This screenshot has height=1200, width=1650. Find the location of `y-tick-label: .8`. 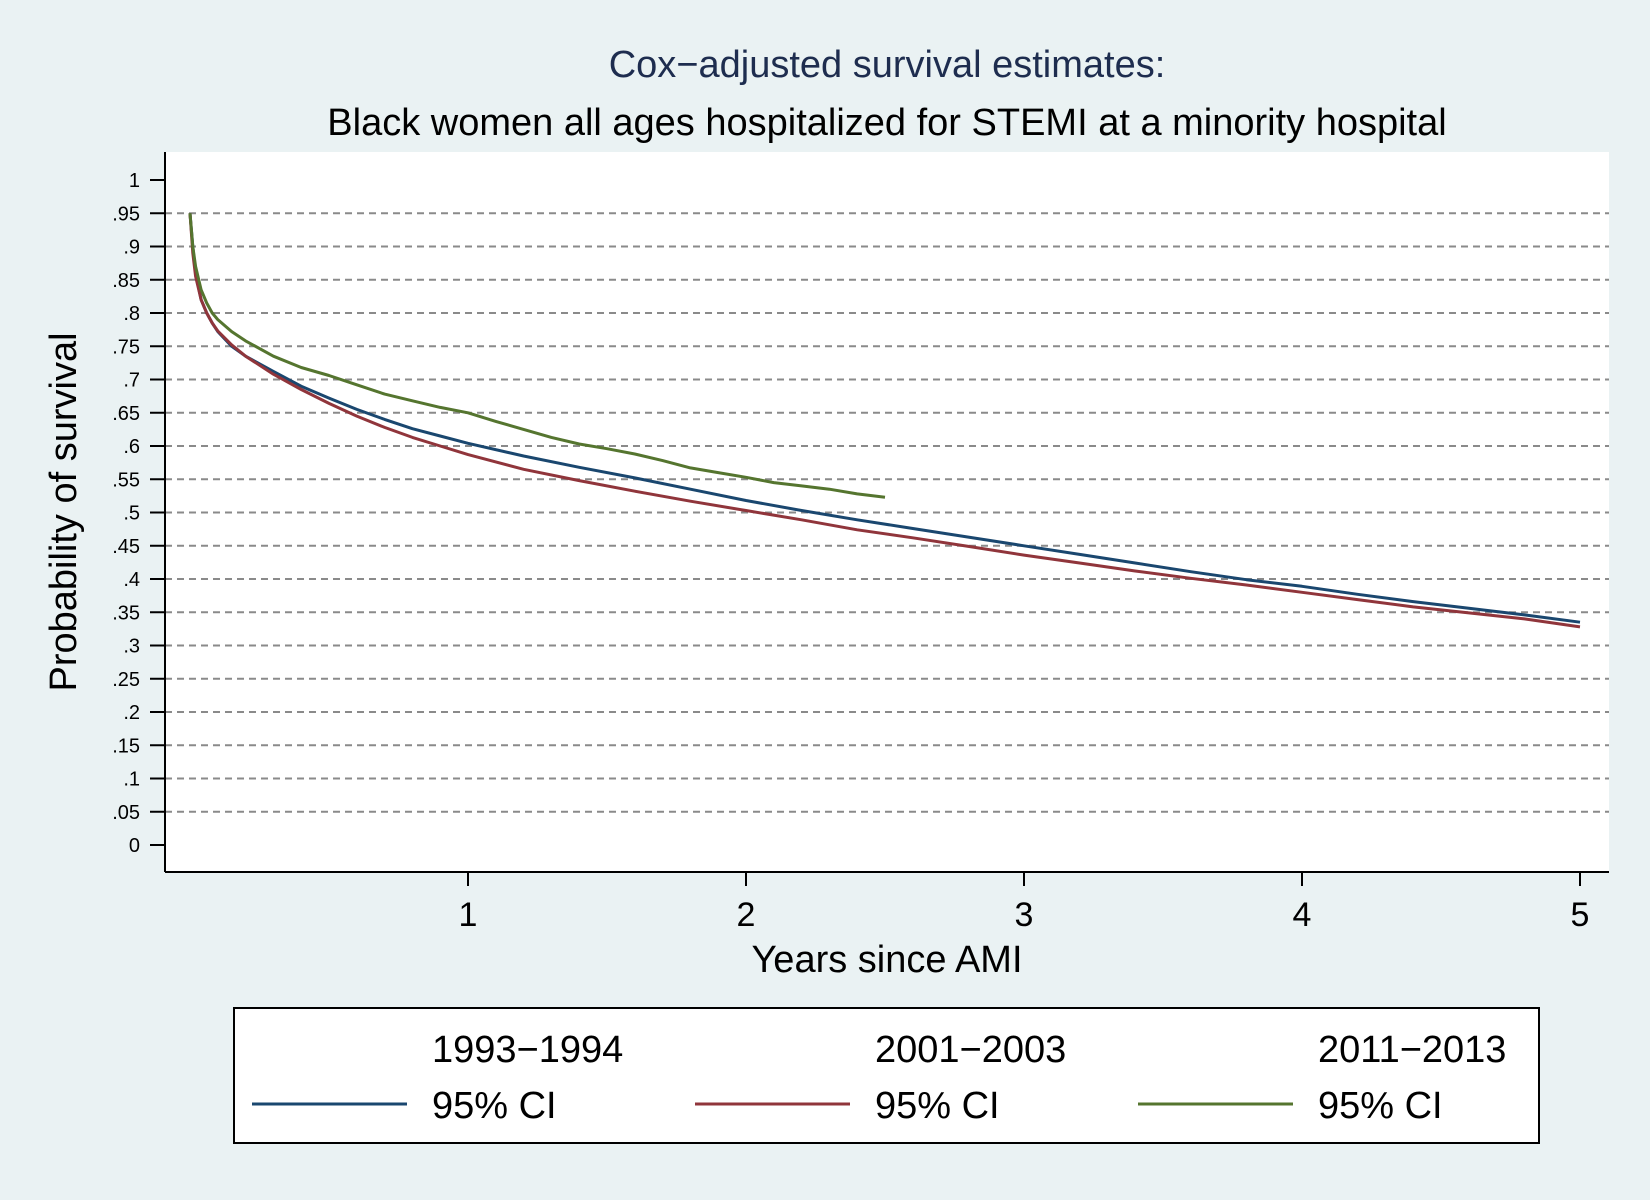

y-tick-label: .8 is located at coordinates (131, 314).